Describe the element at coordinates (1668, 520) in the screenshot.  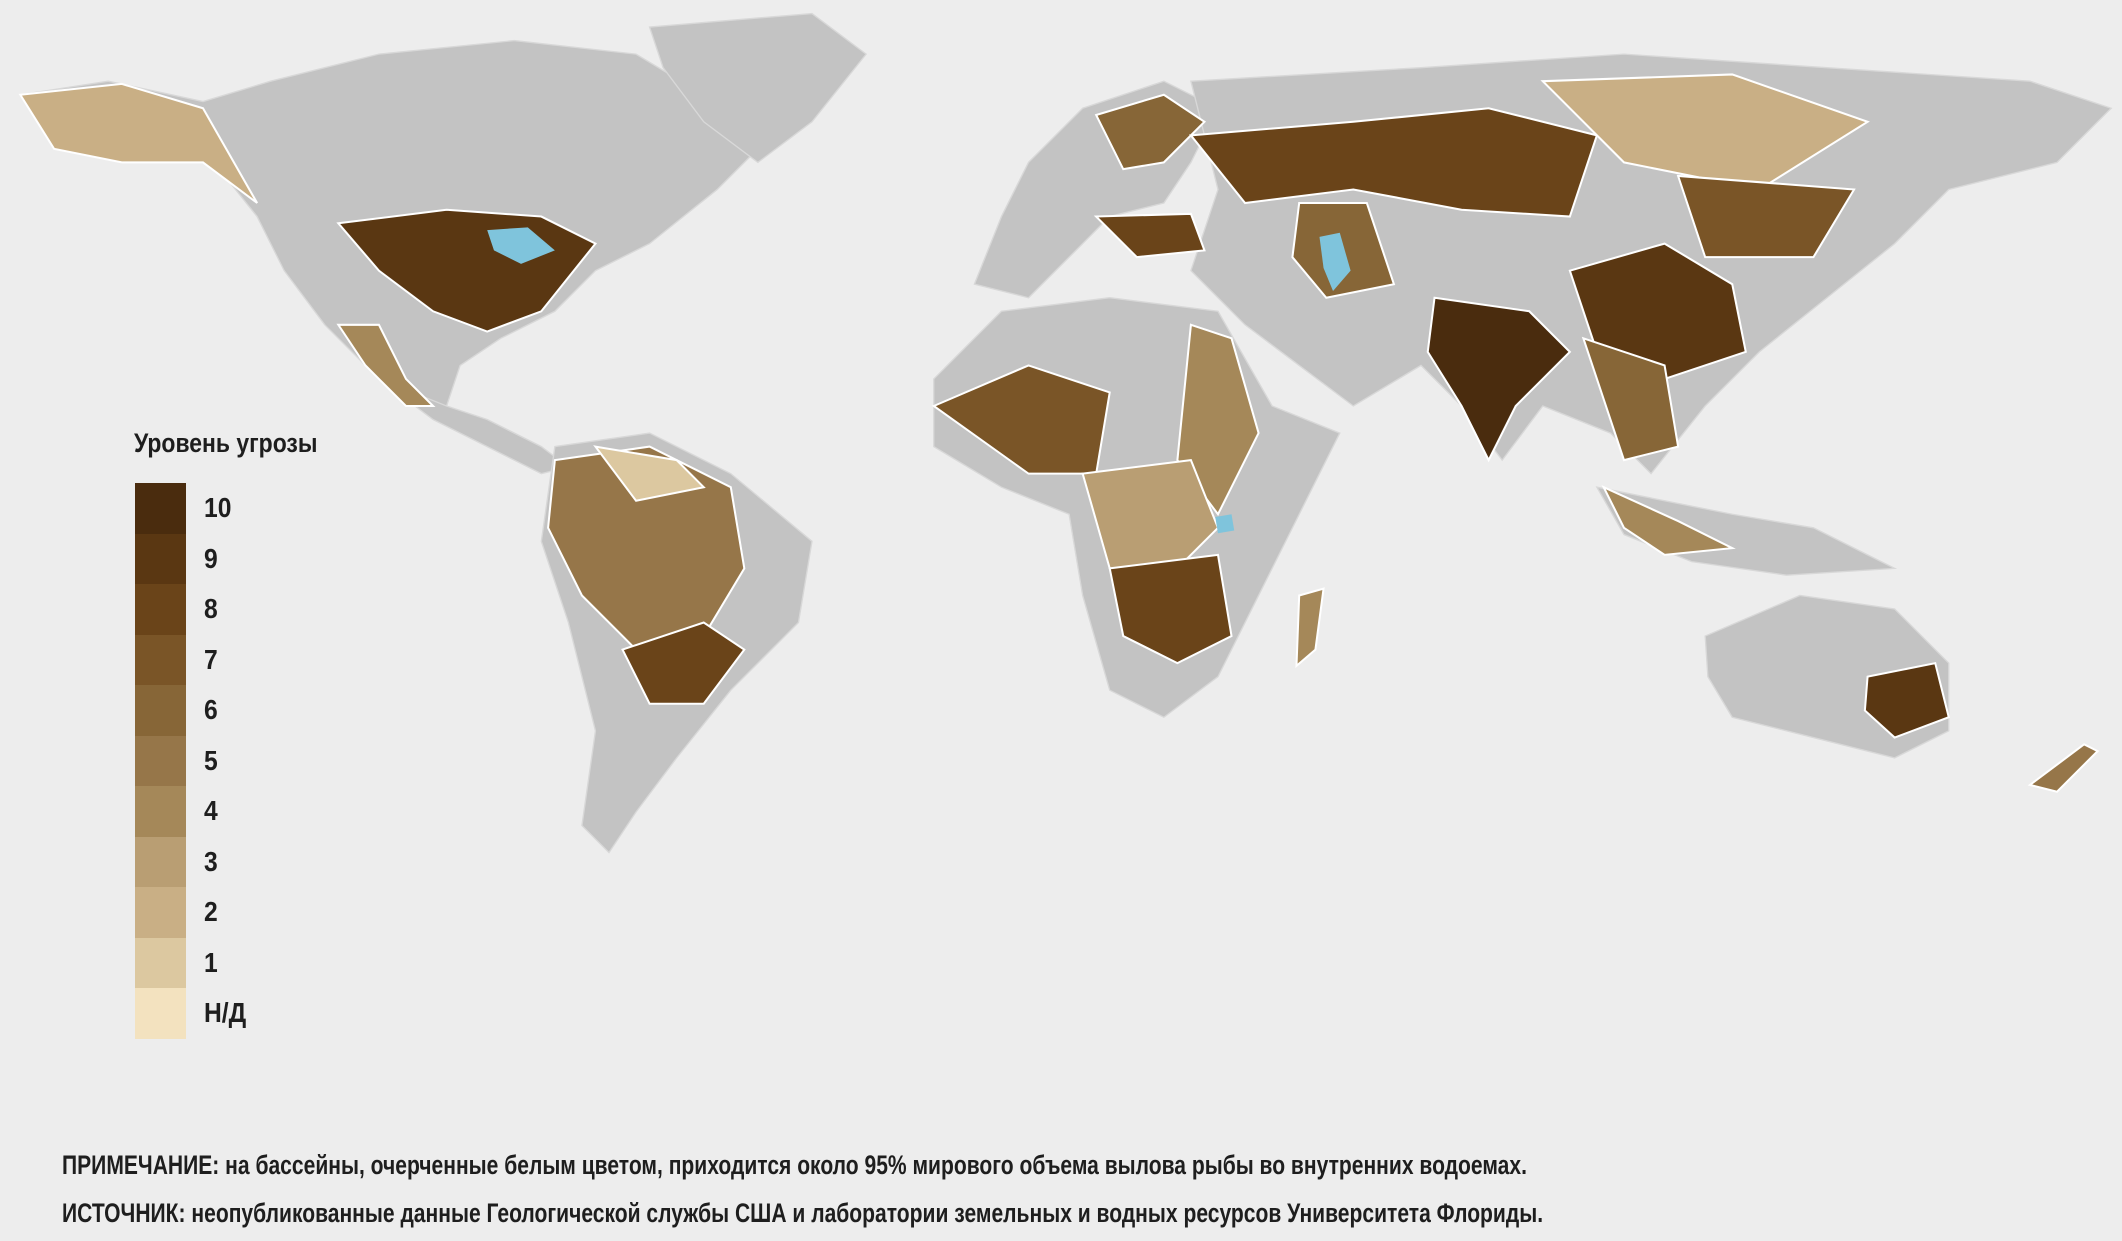
I see `basin-indonesia` at that location.